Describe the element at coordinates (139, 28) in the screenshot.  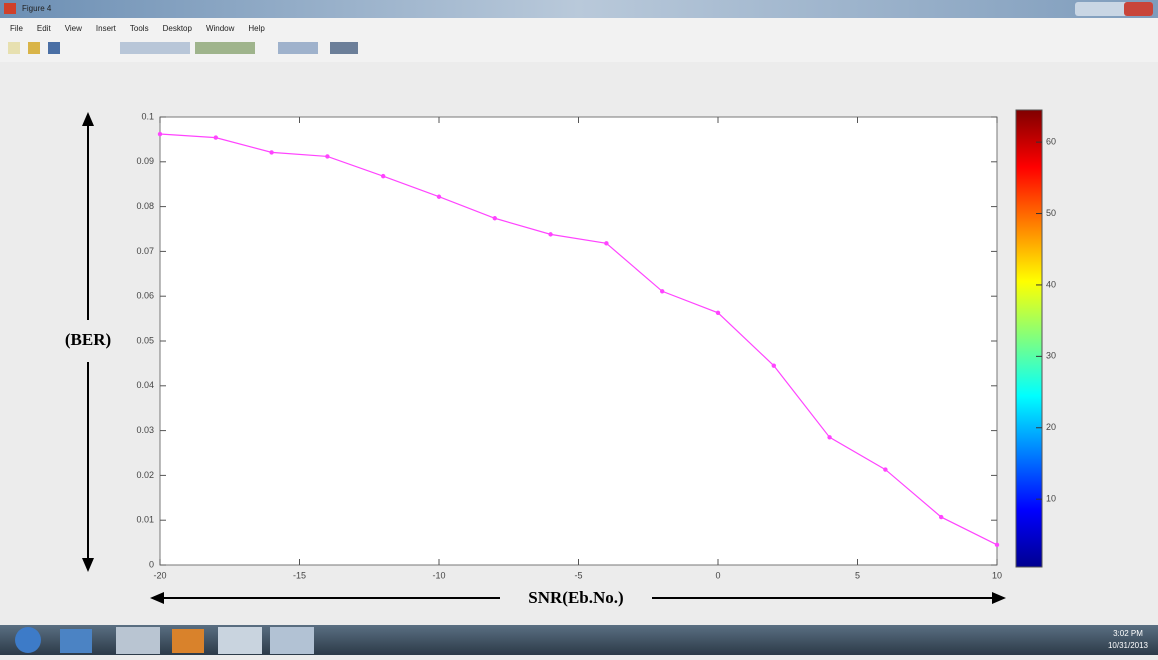
I see `menu-item: Tools` at that location.